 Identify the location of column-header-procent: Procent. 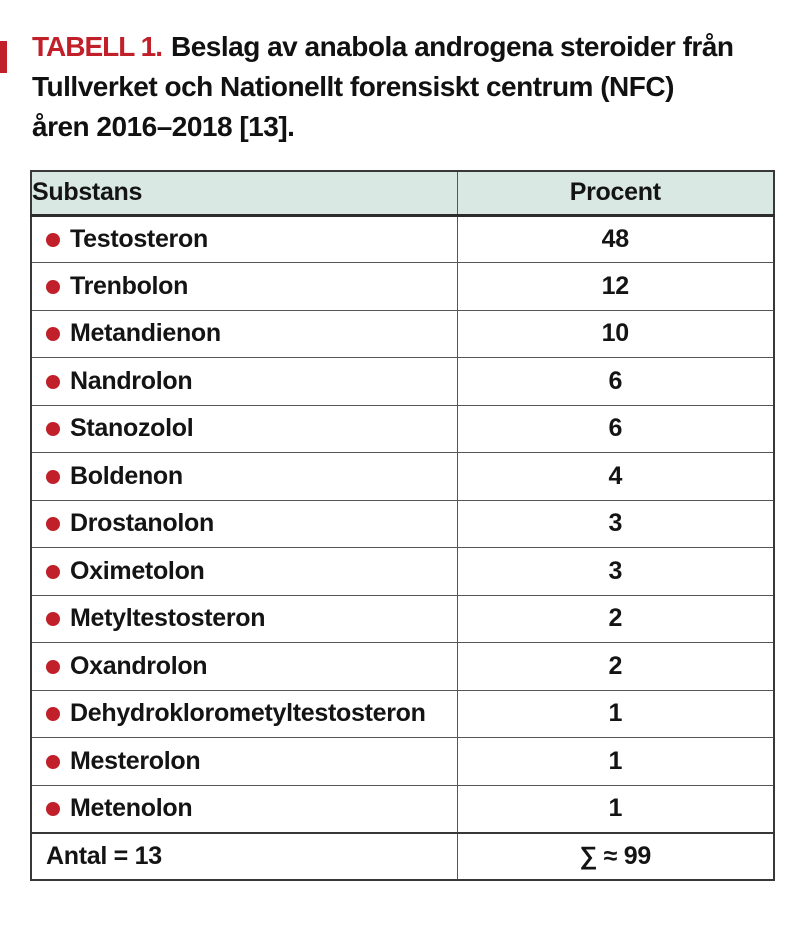
(615, 193).